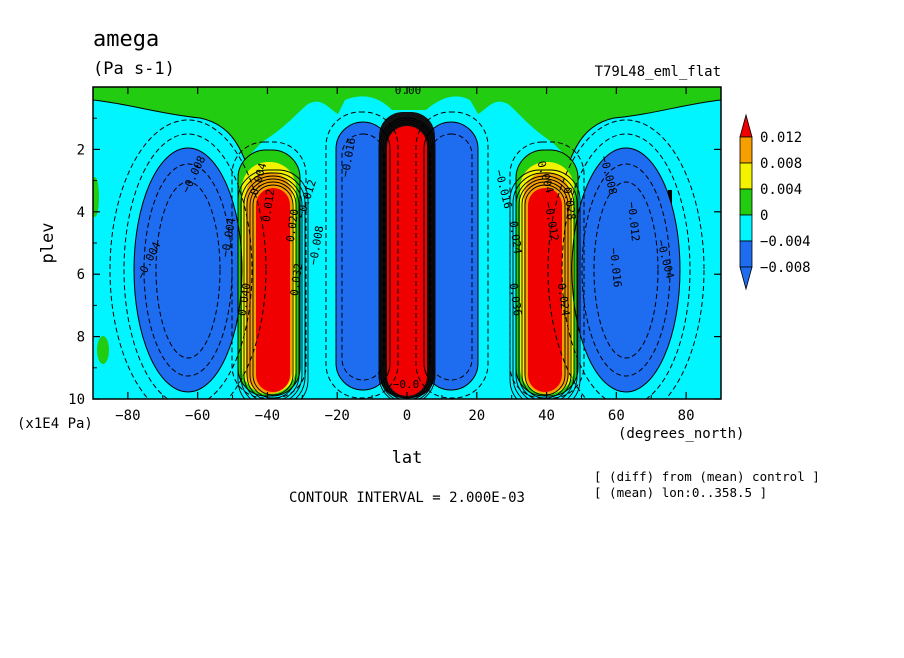 The height and width of the screenshot is (658, 904). Describe the element at coordinates (781, 164) in the screenshot. I see `colorbar-label: 0.008` at that location.